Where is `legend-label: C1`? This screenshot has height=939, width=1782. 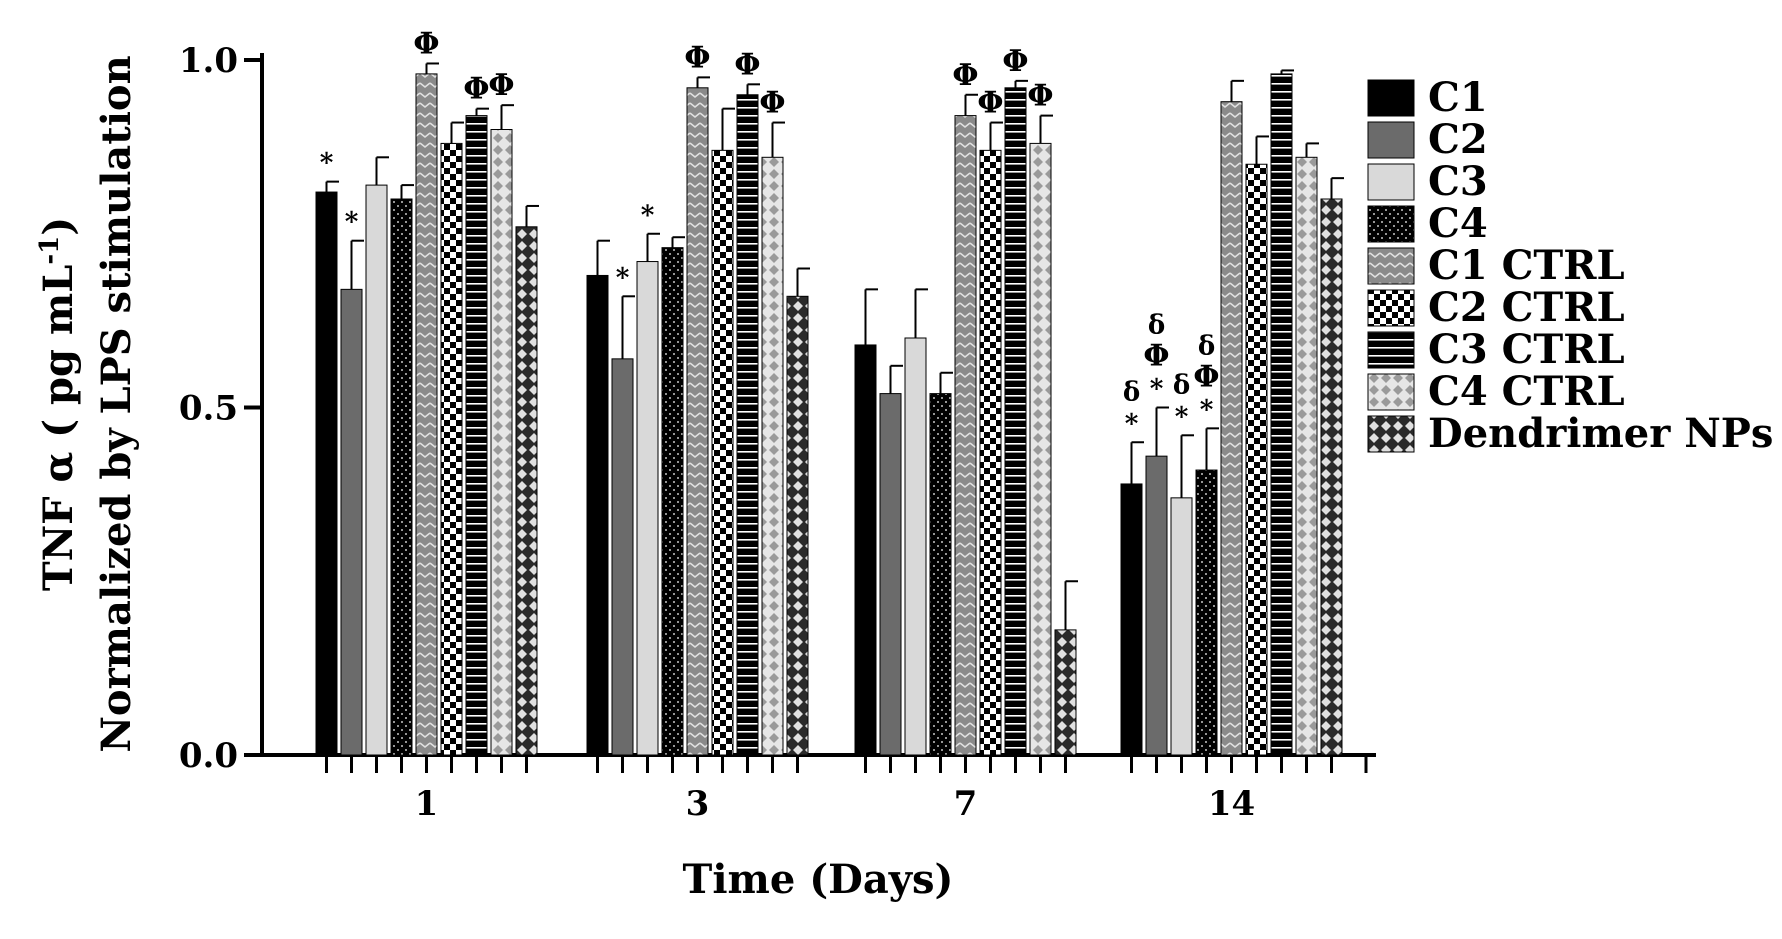 legend-label: C1 is located at coordinates (1458, 97).